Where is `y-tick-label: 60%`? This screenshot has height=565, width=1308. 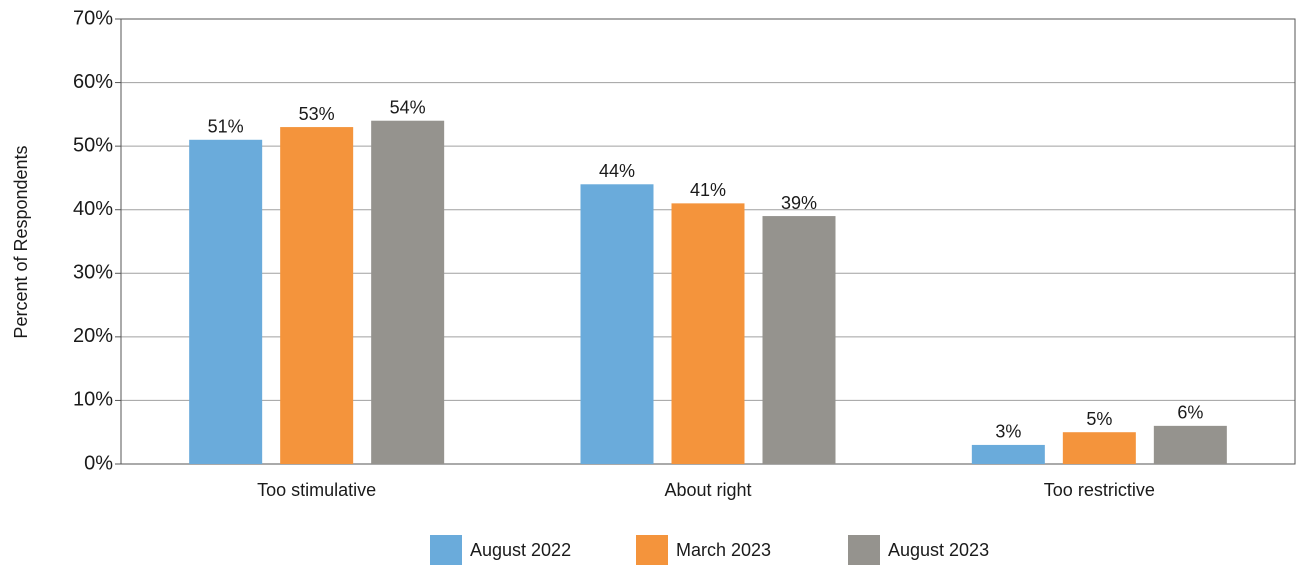
y-tick-label: 60% is located at coordinates (93, 82).